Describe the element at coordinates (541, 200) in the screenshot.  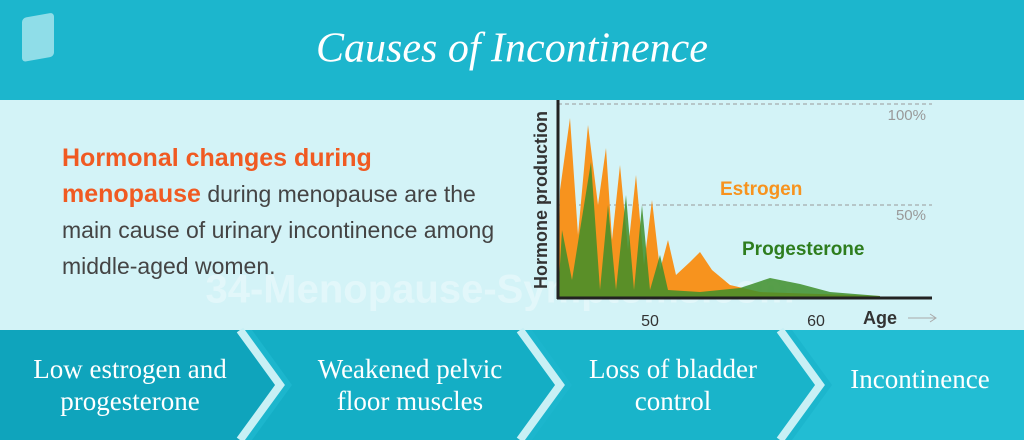
I see `y-axis-label: Hormone production` at that location.